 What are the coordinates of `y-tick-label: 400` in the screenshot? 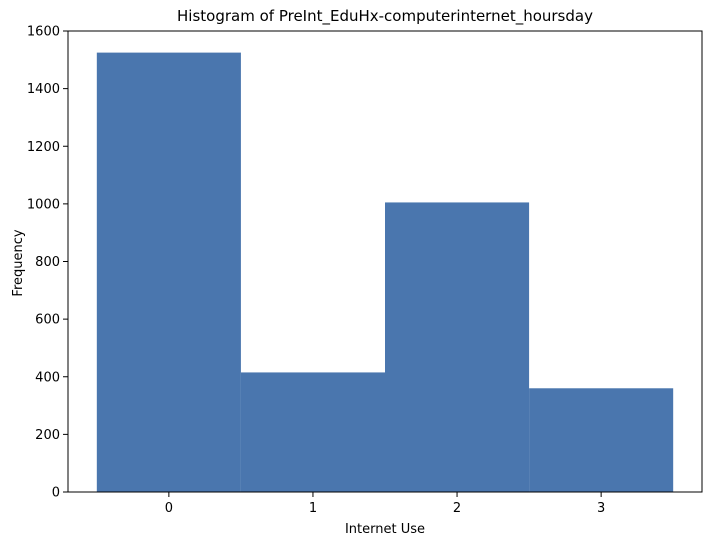 It's located at (47, 377).